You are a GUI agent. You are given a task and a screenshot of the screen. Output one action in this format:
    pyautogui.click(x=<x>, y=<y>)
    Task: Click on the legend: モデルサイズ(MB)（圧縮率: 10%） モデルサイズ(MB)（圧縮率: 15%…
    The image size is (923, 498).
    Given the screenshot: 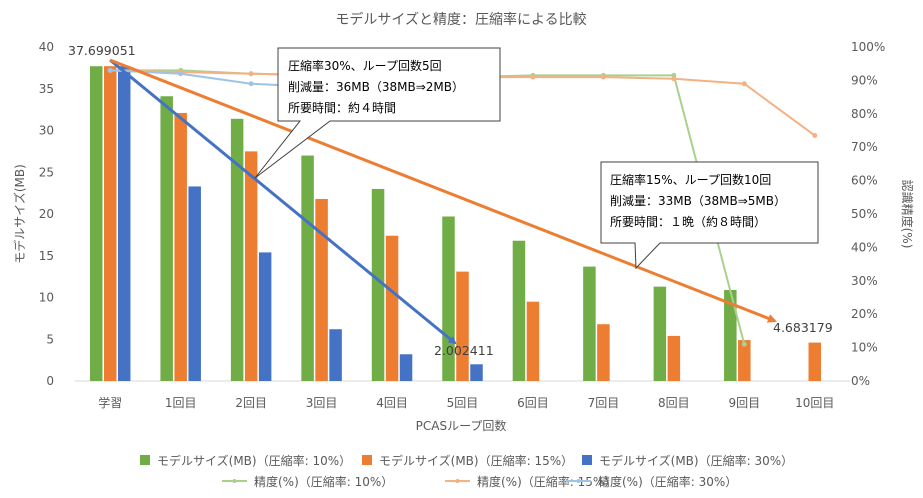 What is the action you would take?
    pyautogui.click(x=466, y=471)
    